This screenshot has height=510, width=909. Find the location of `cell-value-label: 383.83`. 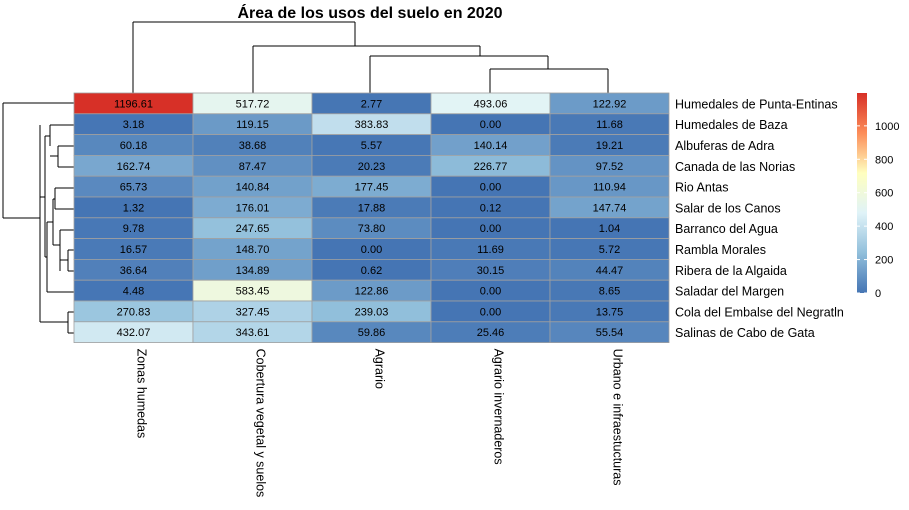

cell-value-label: 383.83 is located at coordinates (372, 125).